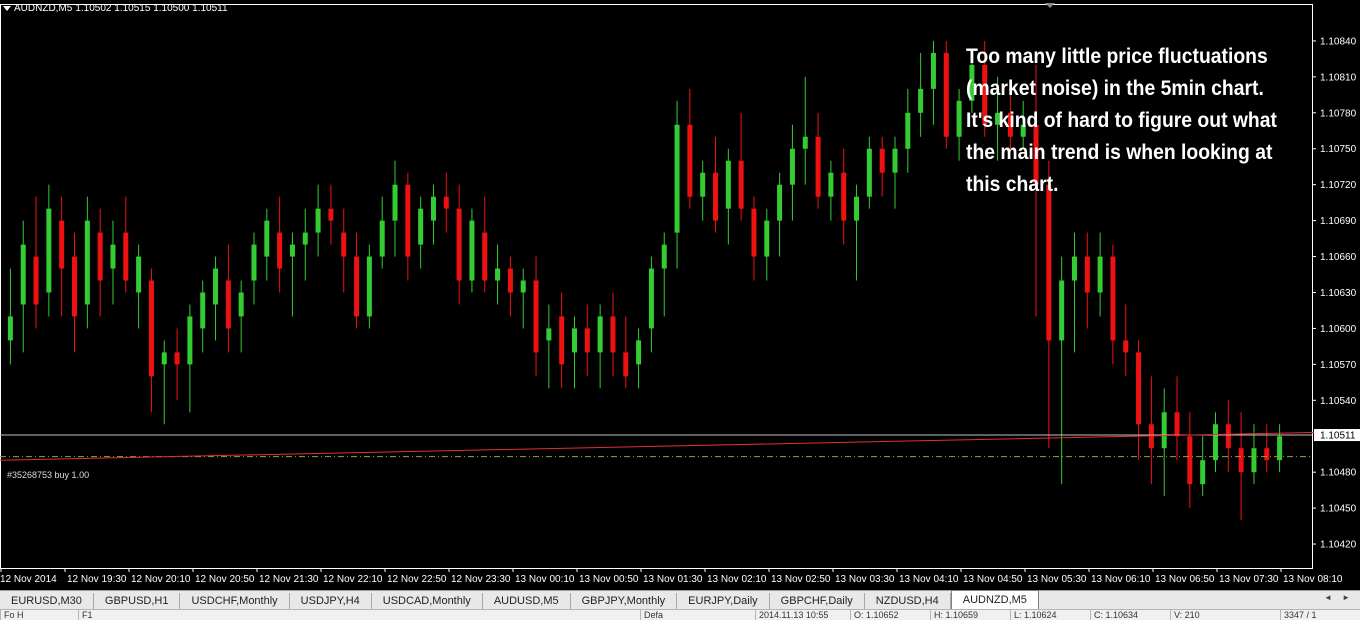 This screenshot has width=1360, height=620. I want to click on status-field: 2014.11.13 10:55, so click(791, 615).